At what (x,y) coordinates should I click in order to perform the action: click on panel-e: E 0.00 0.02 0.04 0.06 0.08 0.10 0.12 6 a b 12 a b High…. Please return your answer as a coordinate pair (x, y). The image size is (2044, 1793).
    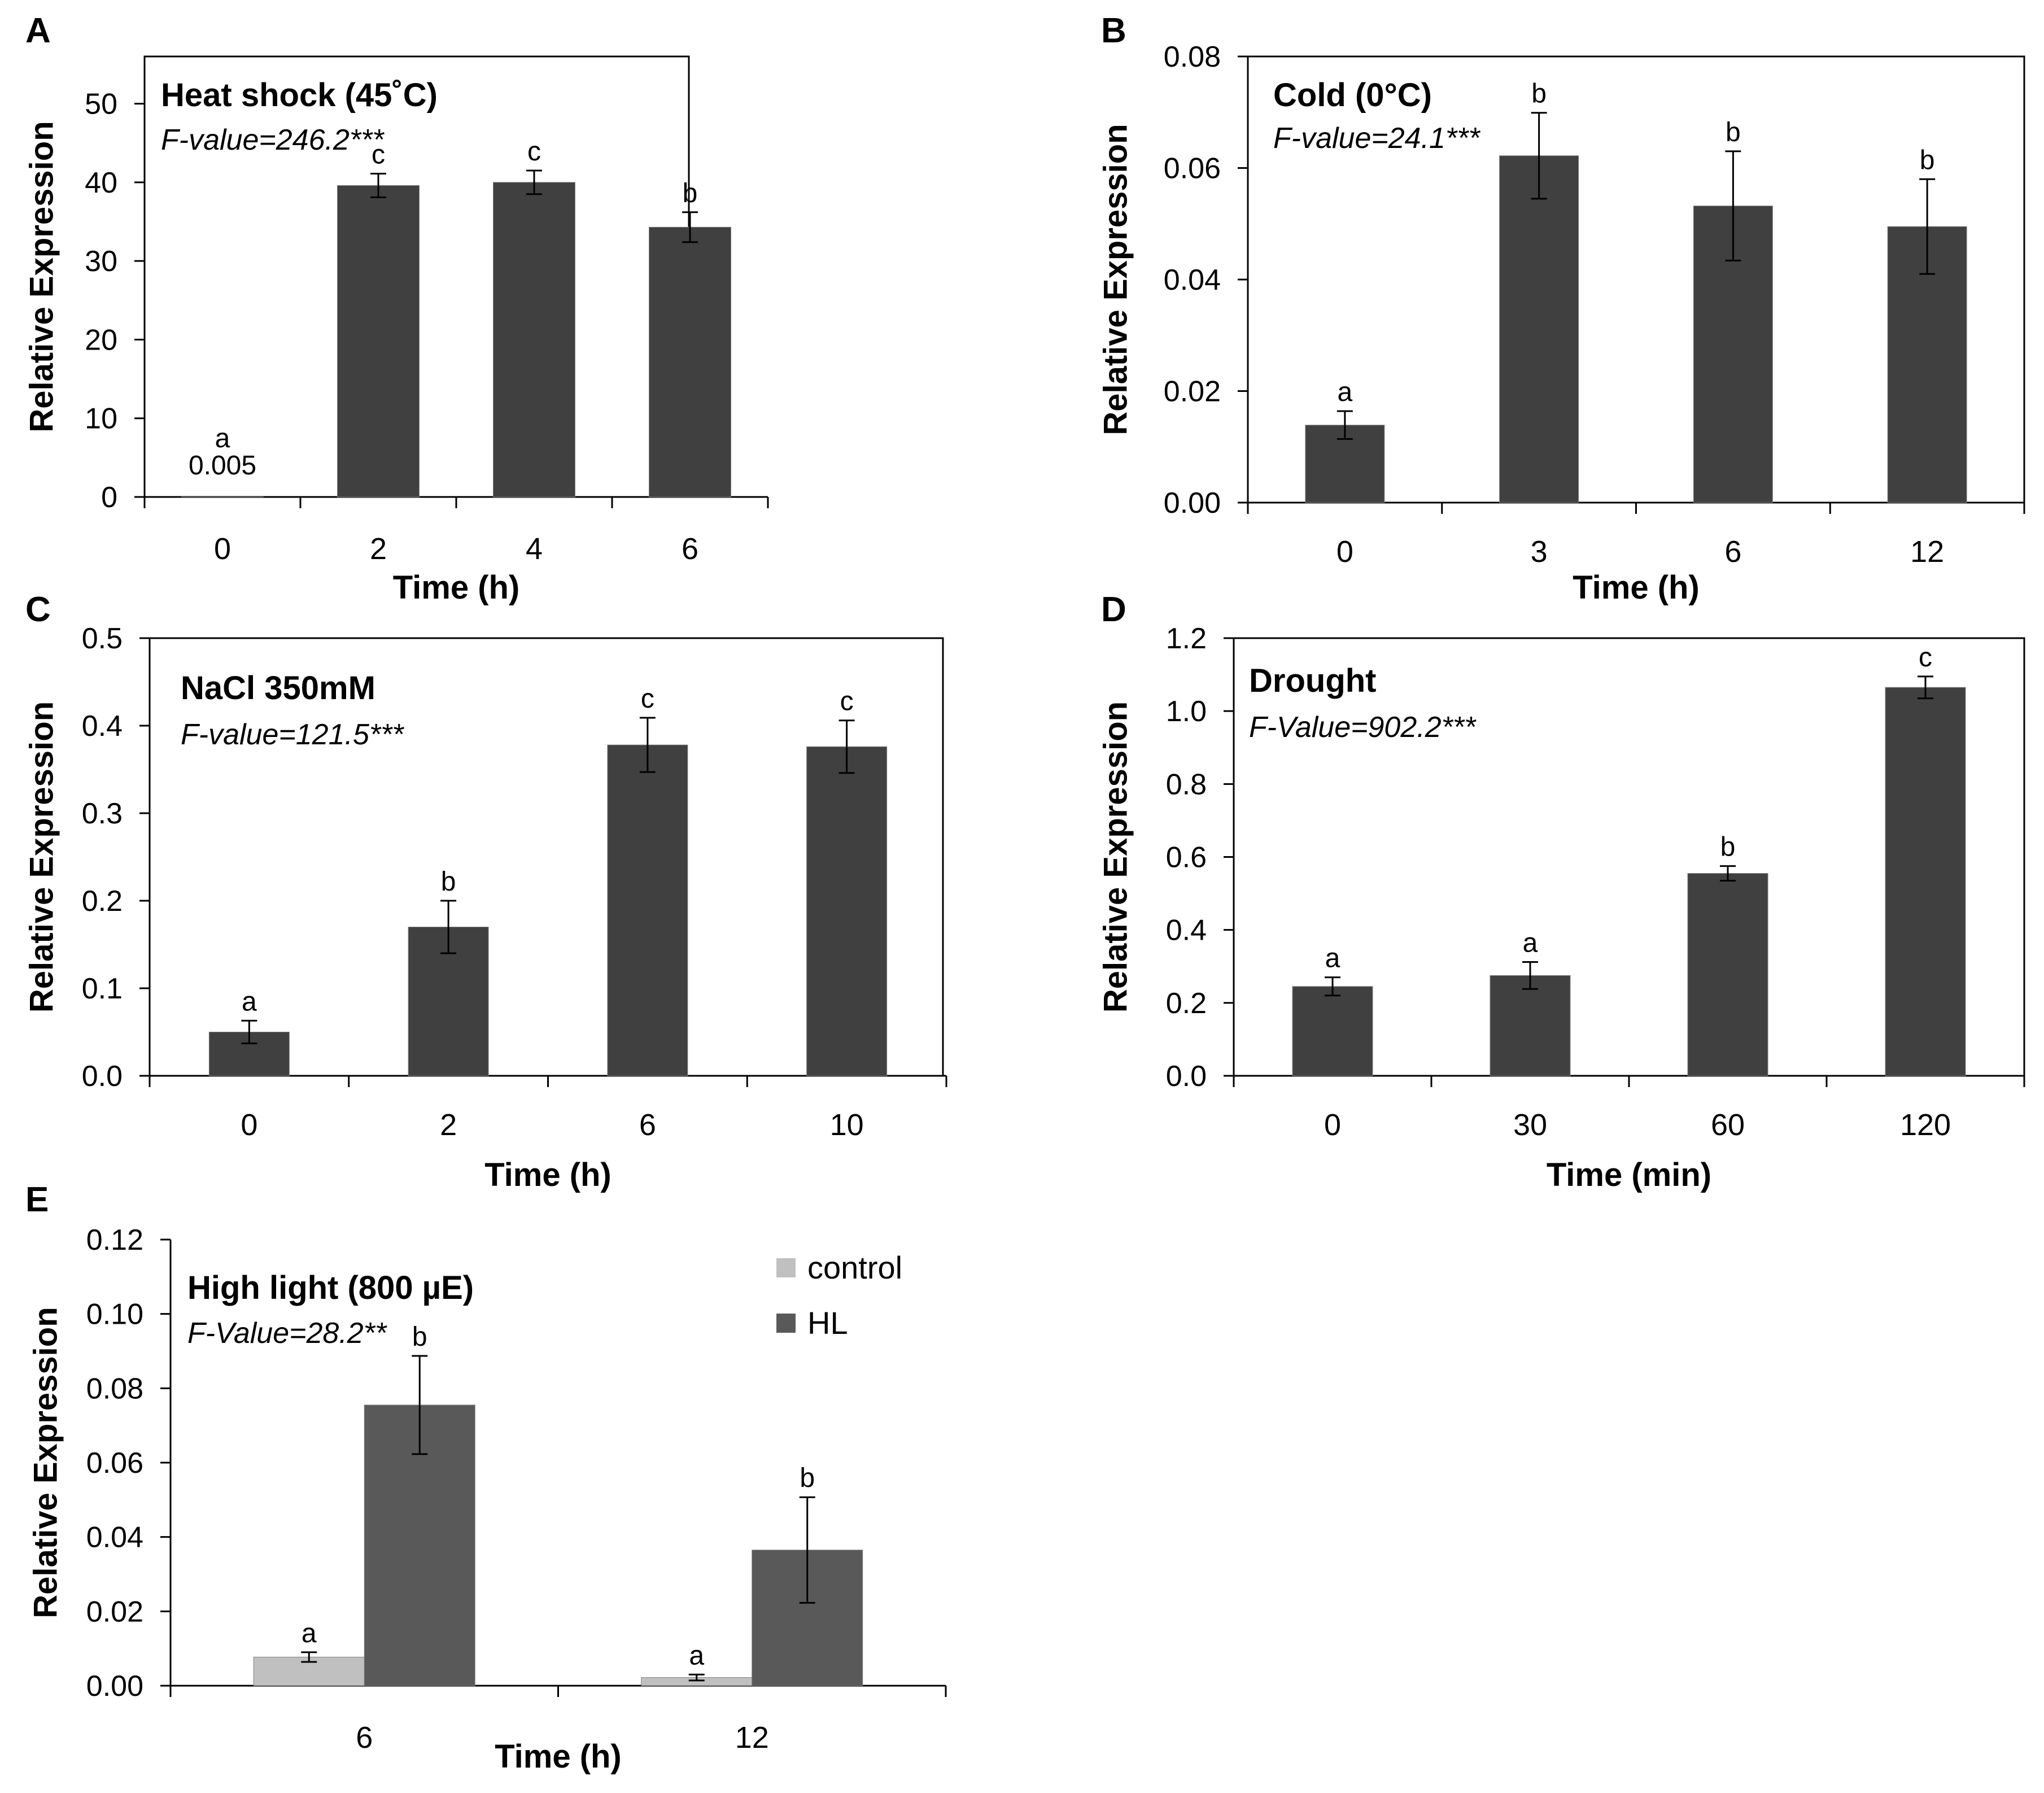
    Looking at the image, I should click on (486, 1477).